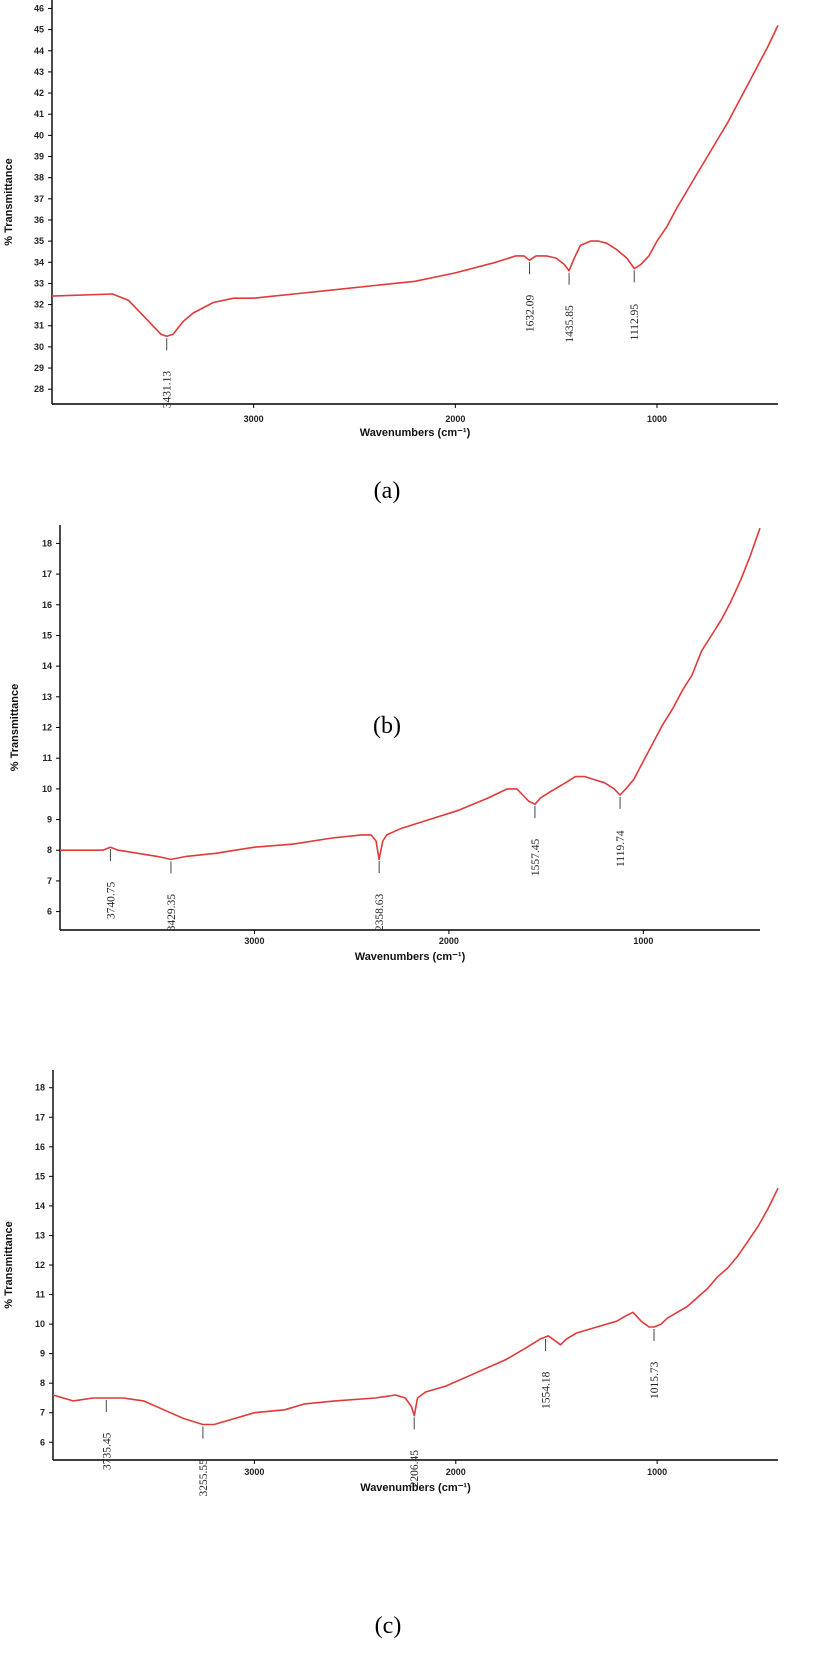 The height and width of the screenshot is (1662, 826). What do you see at coordinates (39, 326) in the screenshot?
I see `y-tick-label: 31` at bounding box center [39, 326].